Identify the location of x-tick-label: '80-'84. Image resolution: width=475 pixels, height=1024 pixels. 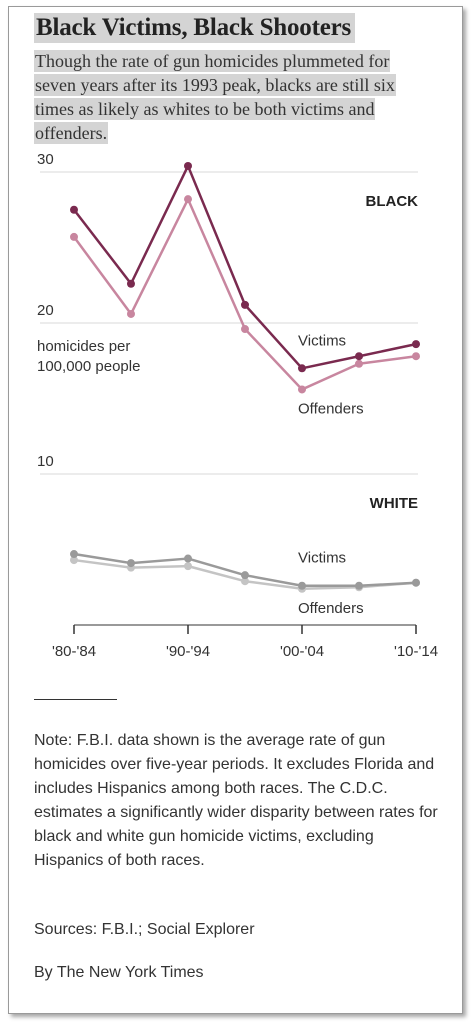
(74, 651).